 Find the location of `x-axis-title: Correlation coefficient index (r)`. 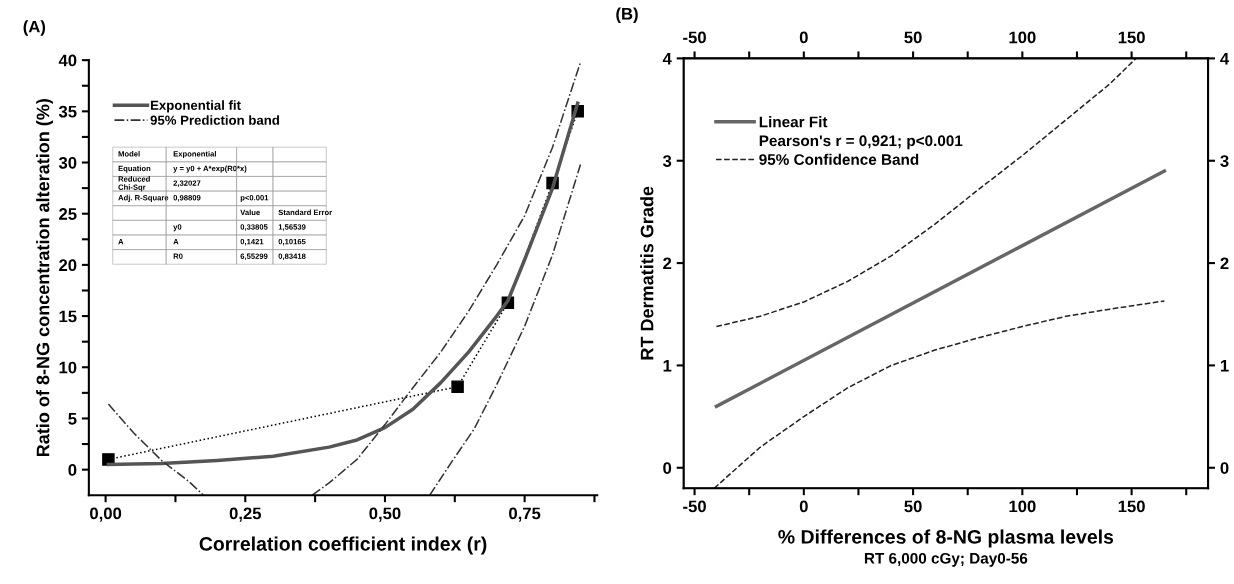

x-axis-title: Correlation coefficient index (r) is located at coordinates (343, 545).